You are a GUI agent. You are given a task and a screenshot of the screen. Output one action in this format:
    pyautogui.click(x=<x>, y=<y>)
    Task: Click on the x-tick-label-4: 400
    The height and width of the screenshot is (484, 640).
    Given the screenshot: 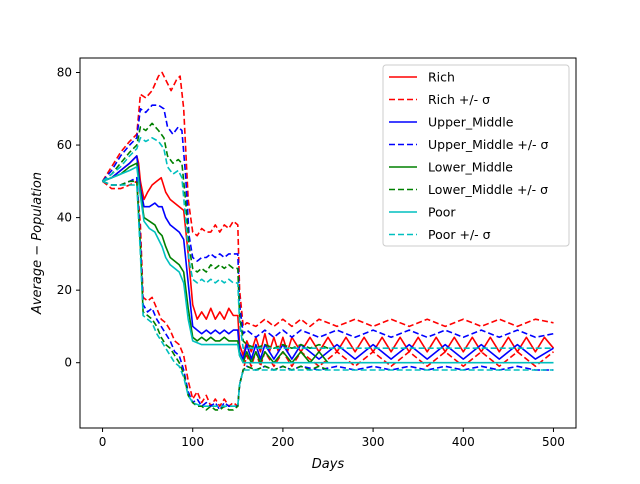 What is the action you would take?
    pyautogui.click(x=463, y=442)
    